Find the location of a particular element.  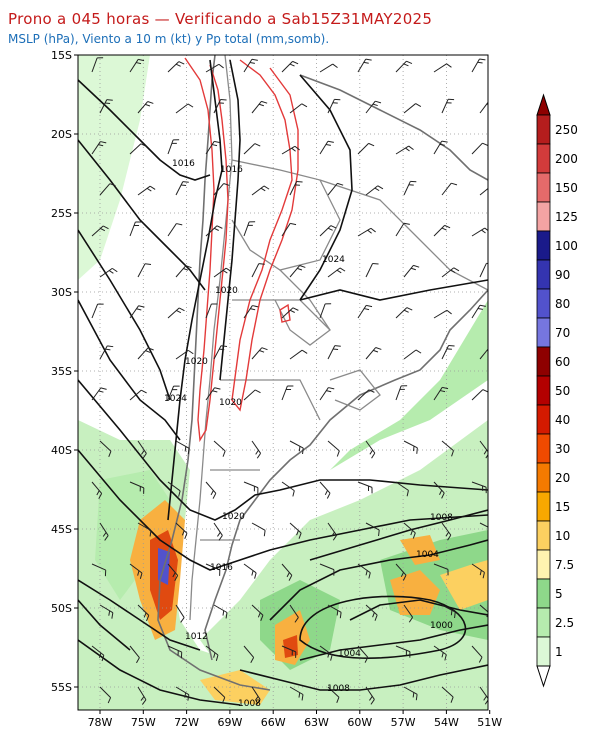

isobar-label: 1008 is located at coordinates (338, 689).